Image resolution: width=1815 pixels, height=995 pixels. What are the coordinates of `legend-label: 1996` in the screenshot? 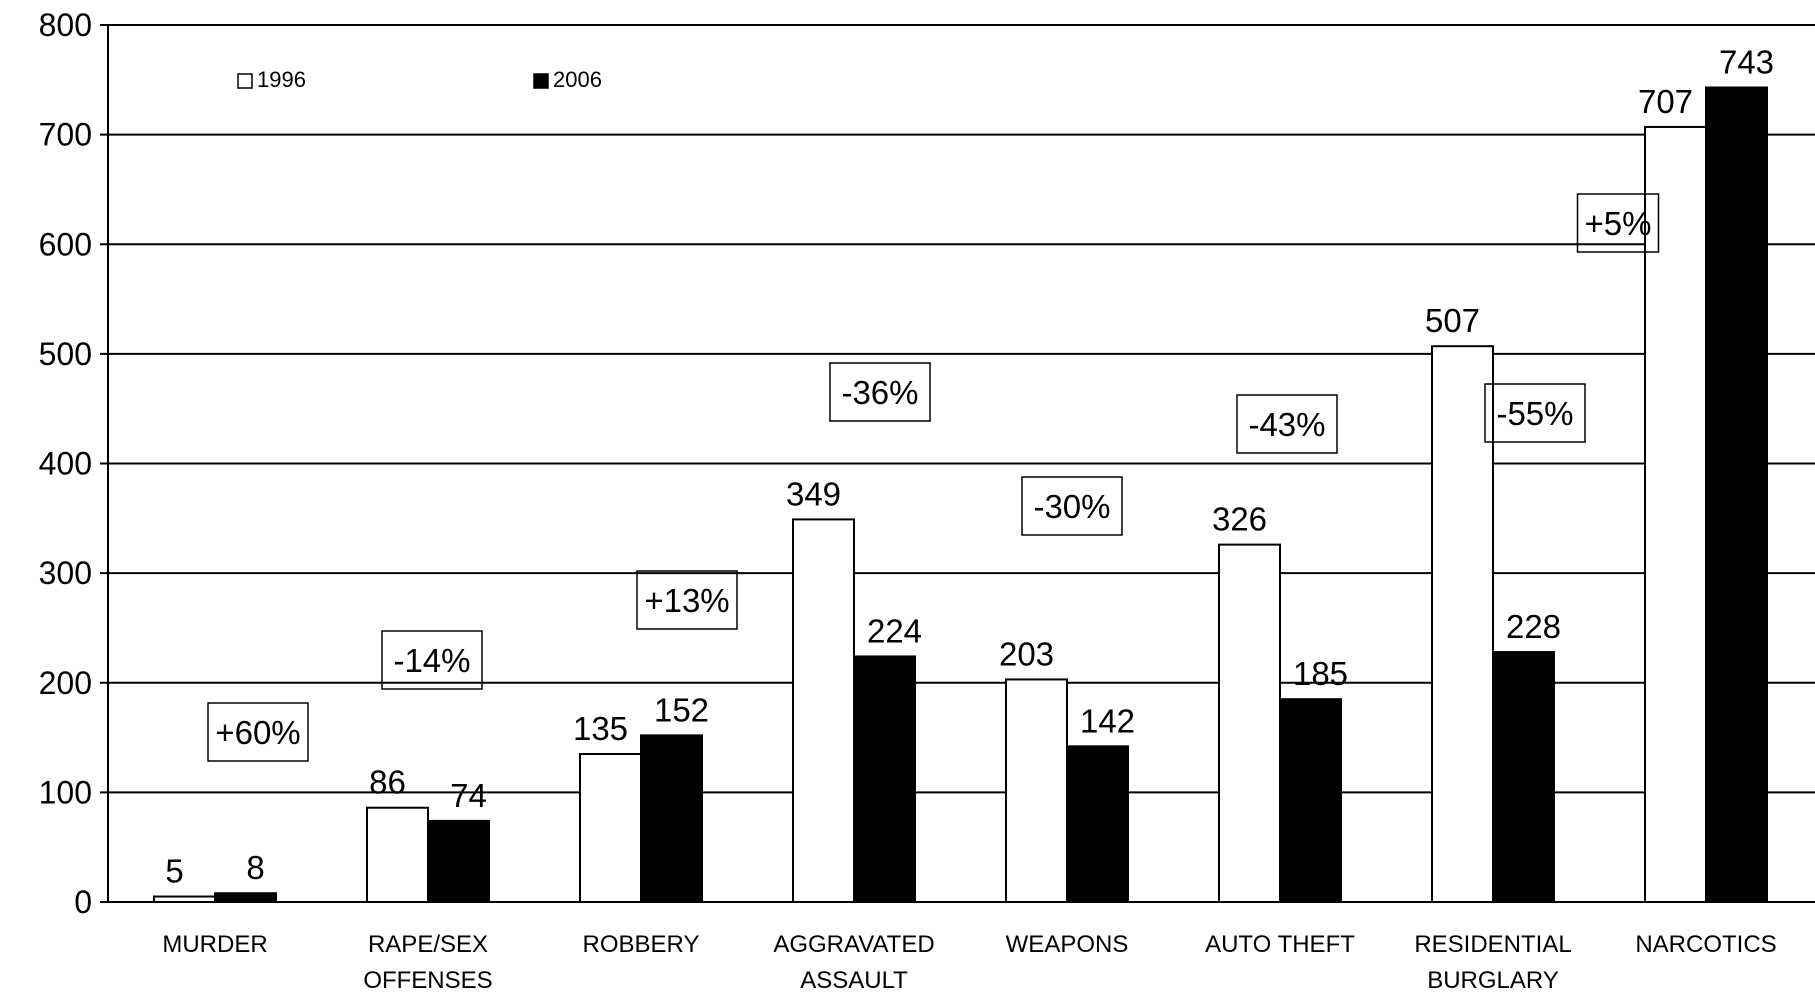 It's located at (281, 79).